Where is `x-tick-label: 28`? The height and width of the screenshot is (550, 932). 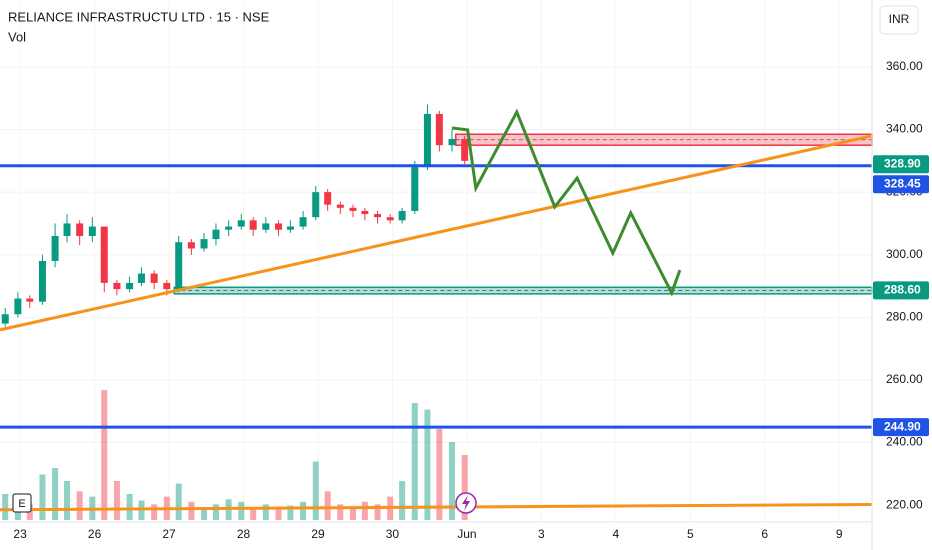
x-tick-label: 28 is located at coordinates (244, 534).